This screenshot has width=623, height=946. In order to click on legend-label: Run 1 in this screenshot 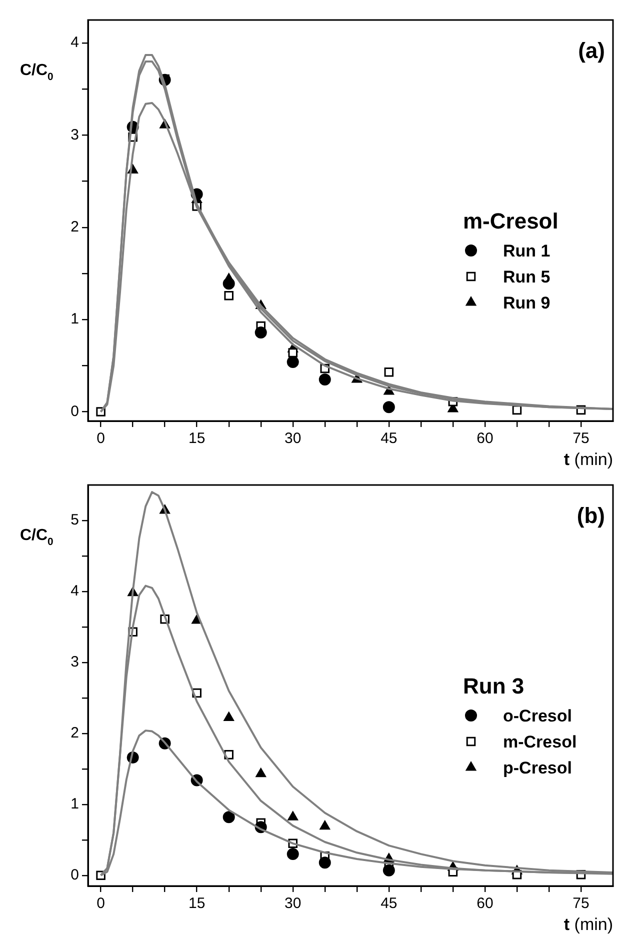, I will do `click(526, 251)`.